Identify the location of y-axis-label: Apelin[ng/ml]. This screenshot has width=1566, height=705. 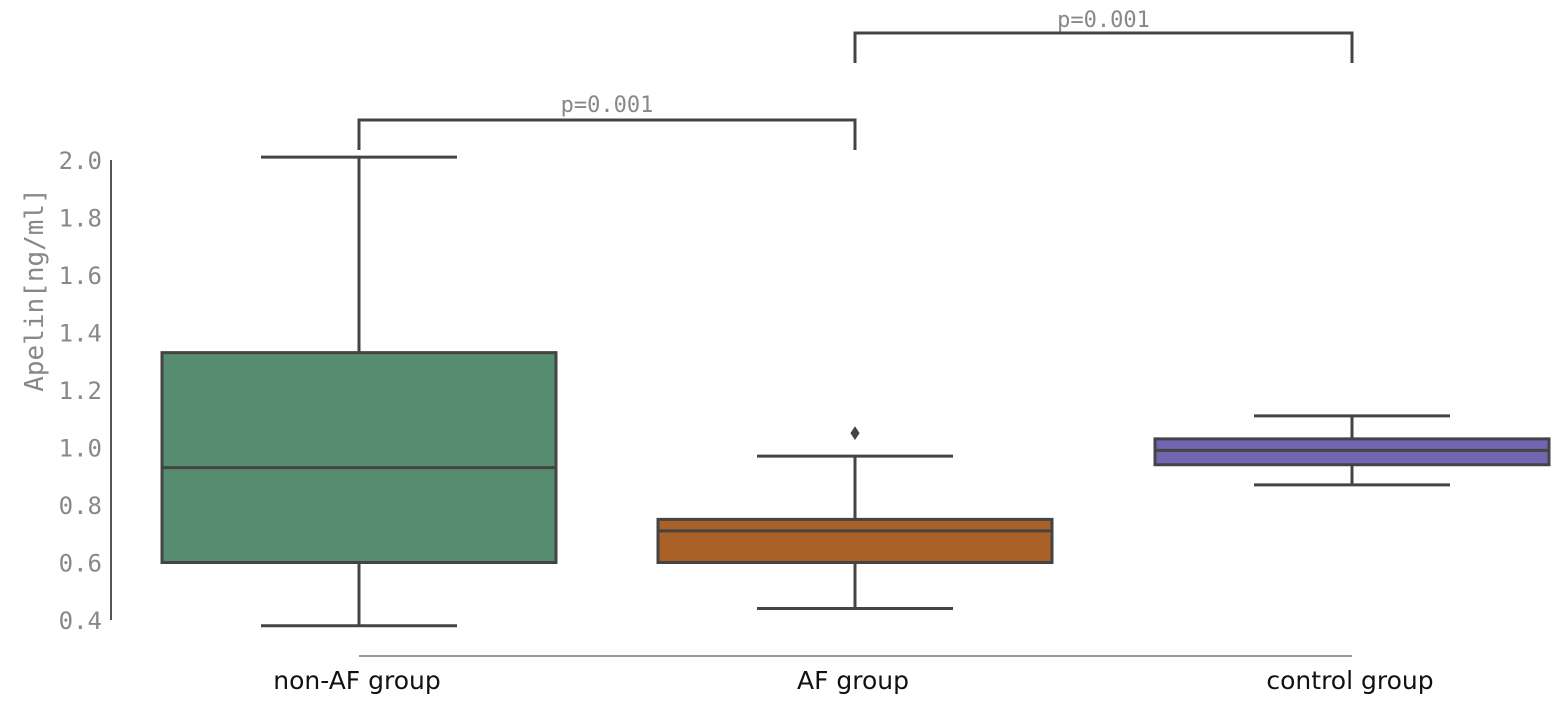
(35, 290).